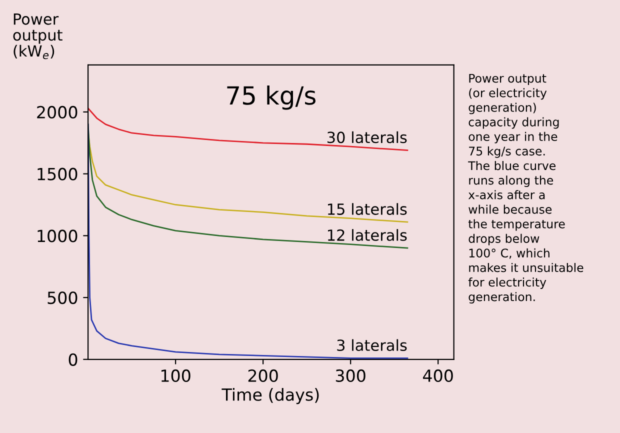 The width and height of the screenshot is (620, 433). Describe the element at coordinates (367, 137) in the screenshot. I see `series-label: 30 laterals` at that location.